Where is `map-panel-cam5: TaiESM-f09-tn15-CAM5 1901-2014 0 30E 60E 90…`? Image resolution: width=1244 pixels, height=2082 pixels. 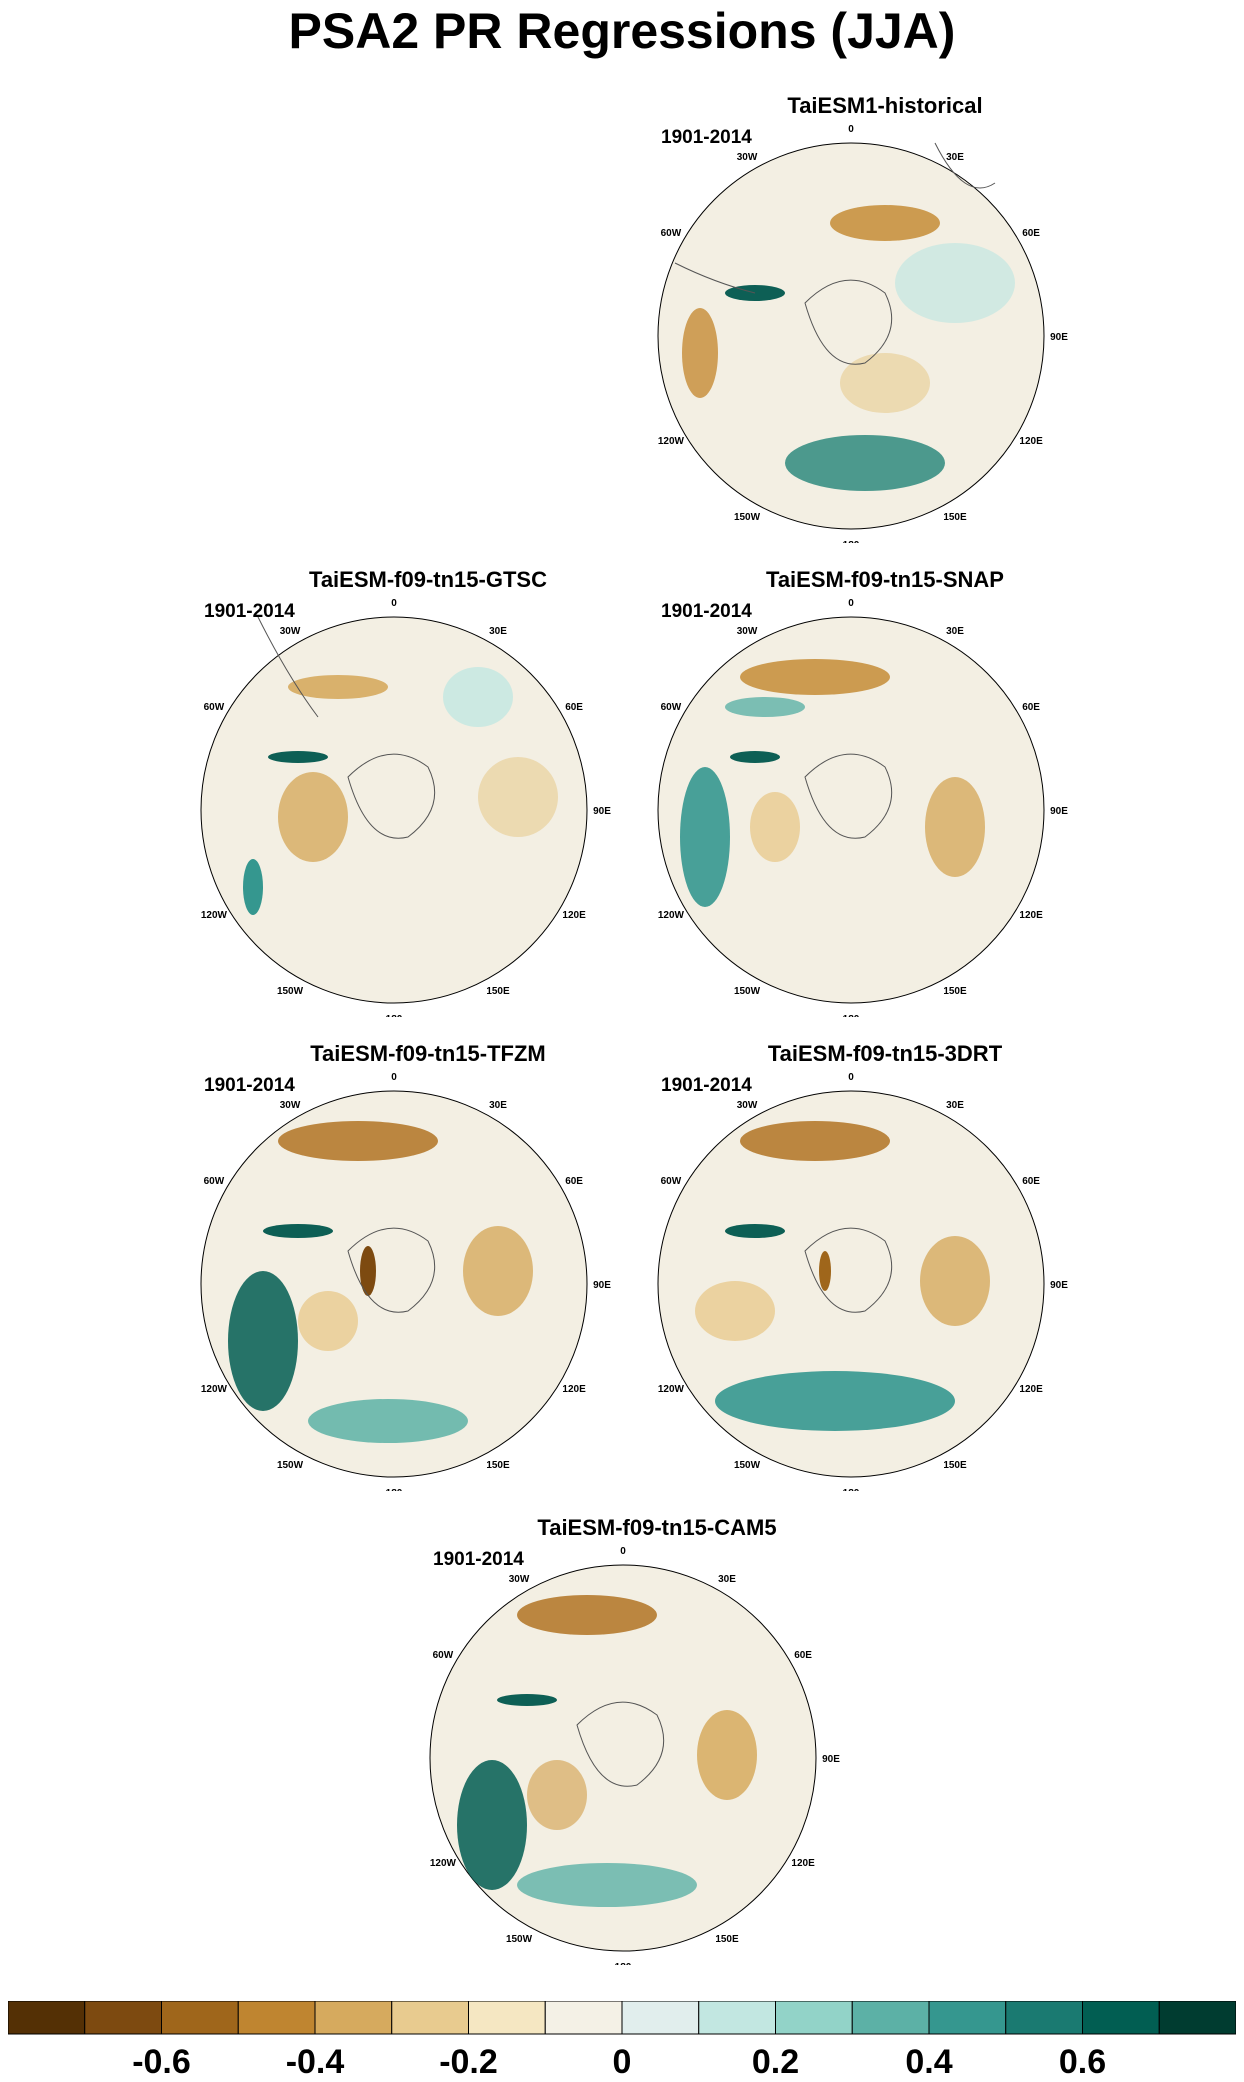
map-panel-cam5: TaiESM-f09-tn15-CAM5 1901-2014 0 30E 60E 90… is located at coordinates (657, 1740).